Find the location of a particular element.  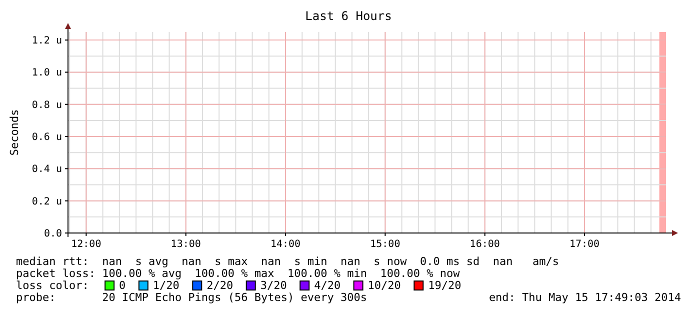

legend-label: 19/20 is located at coordinates (445, 285).